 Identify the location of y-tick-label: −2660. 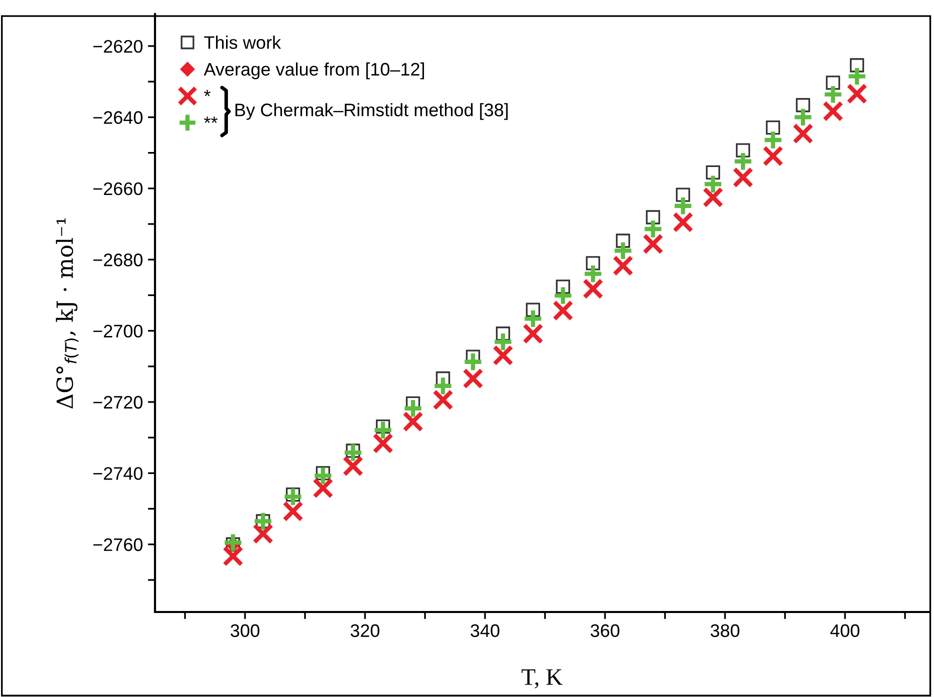
(117, 189).